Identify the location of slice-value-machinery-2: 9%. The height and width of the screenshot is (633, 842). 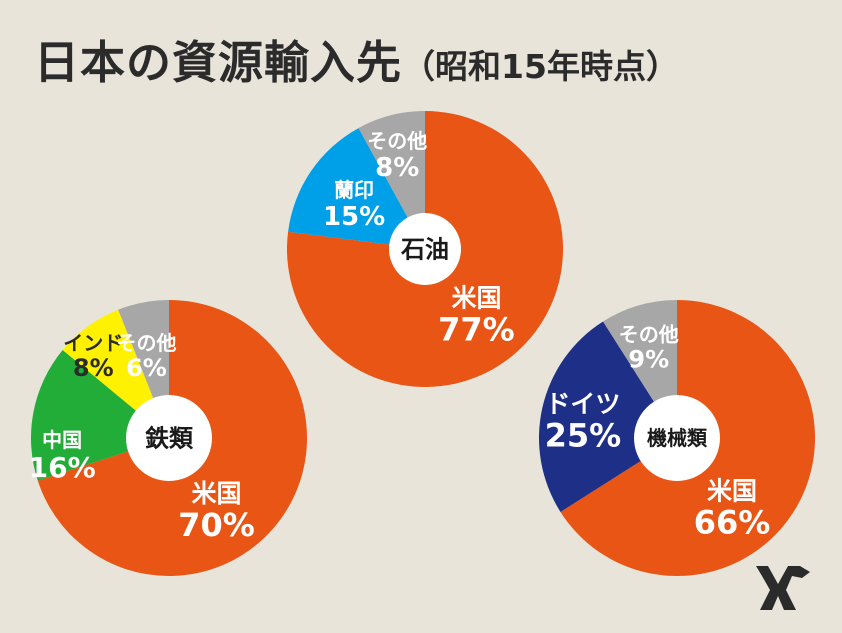
(648, 360).